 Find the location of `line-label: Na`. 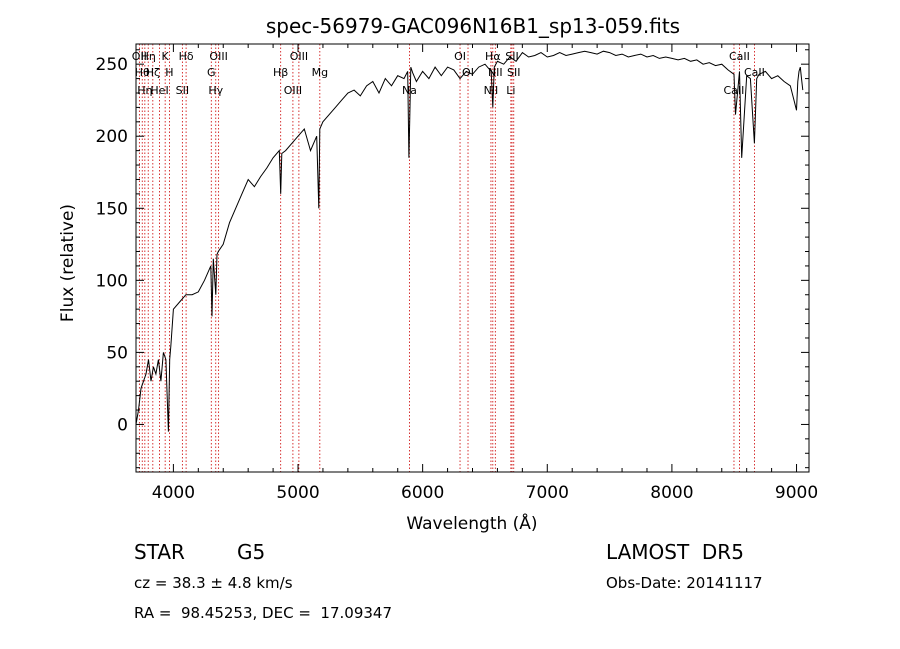

line-label: Na is located at coordinates (409, 90).